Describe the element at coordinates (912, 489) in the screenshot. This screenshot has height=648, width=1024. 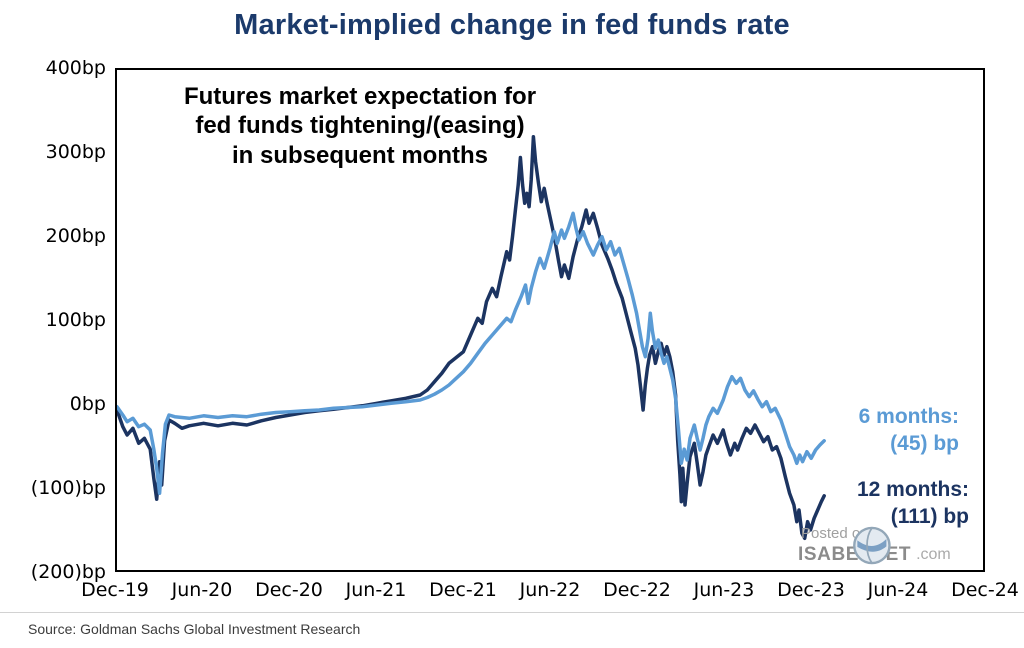
I see `series-label-12-months-name: 12 months:` at that location.